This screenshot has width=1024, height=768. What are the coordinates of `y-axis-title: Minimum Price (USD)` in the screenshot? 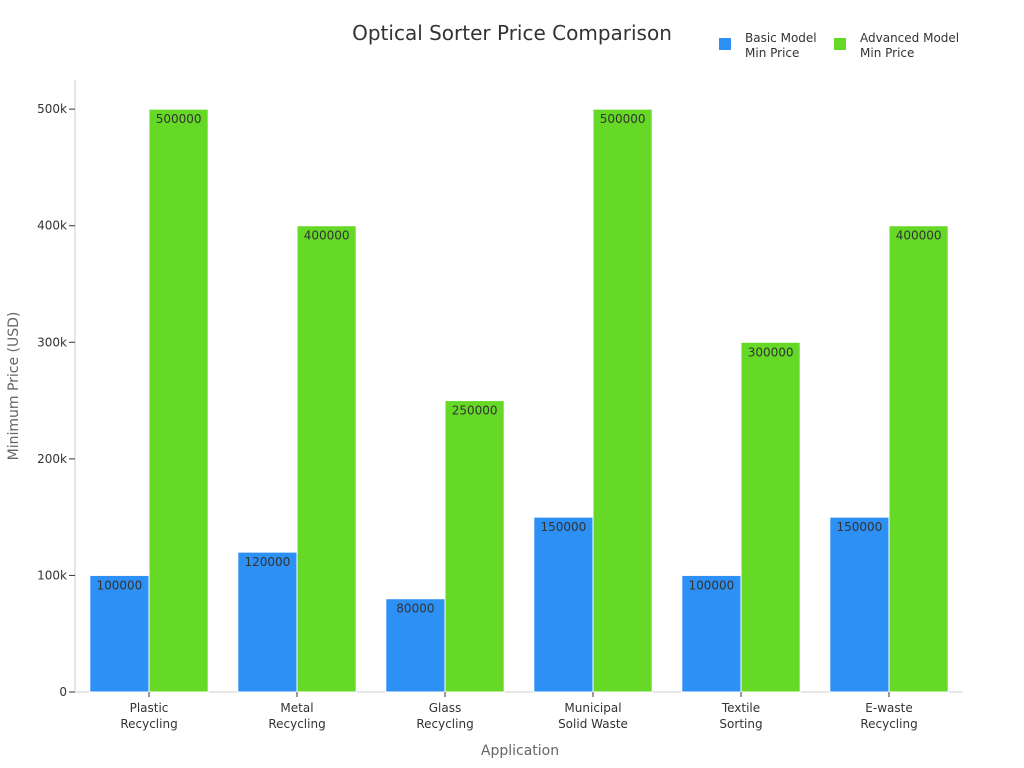 It's located at (14, 386).